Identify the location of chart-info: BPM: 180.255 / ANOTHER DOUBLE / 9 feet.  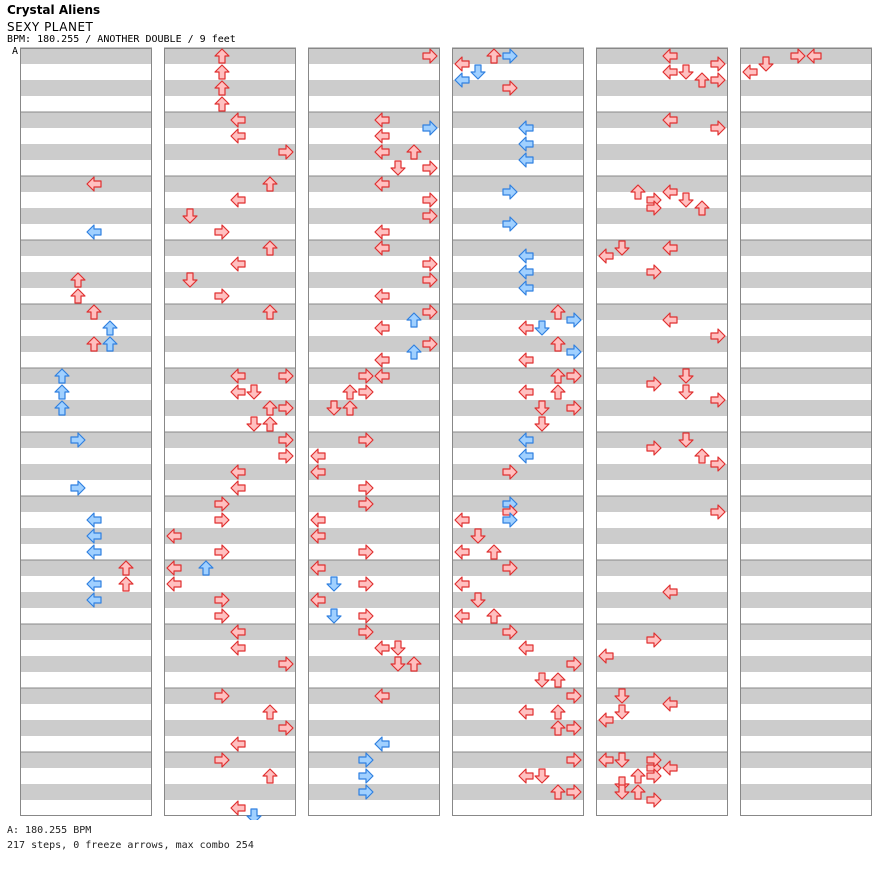
(121, 39).